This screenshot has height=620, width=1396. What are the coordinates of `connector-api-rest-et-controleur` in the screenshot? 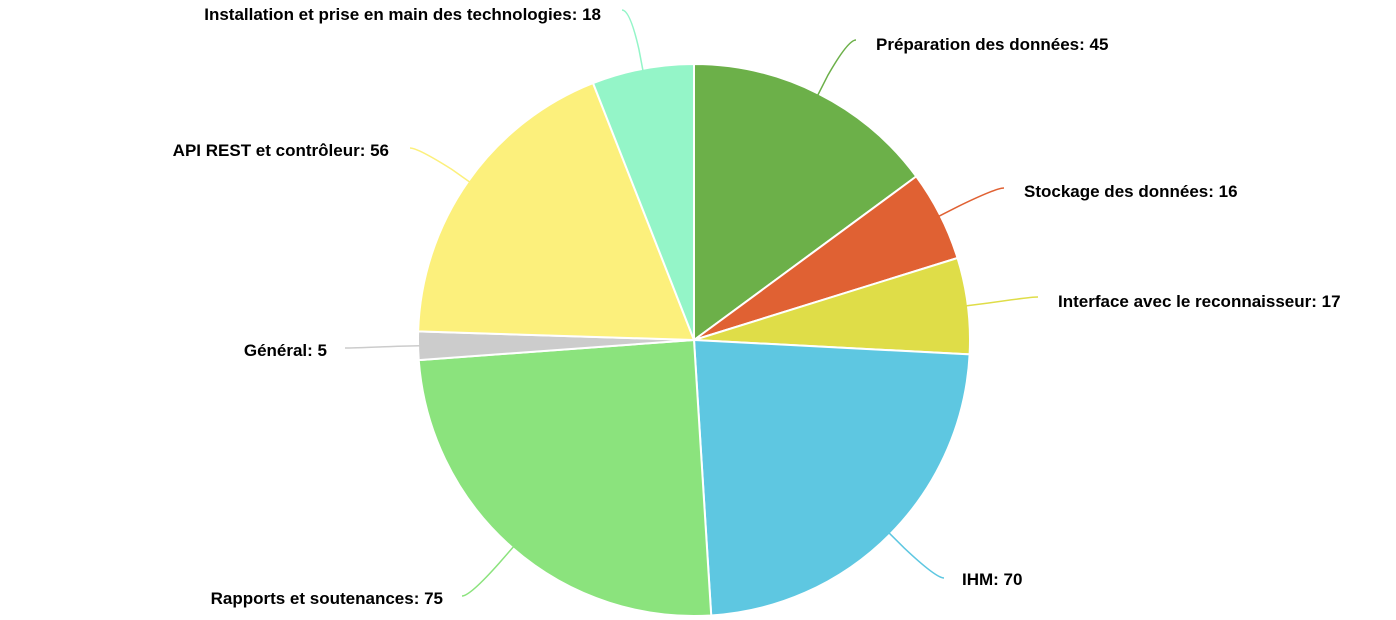 It's located at (440, 165).